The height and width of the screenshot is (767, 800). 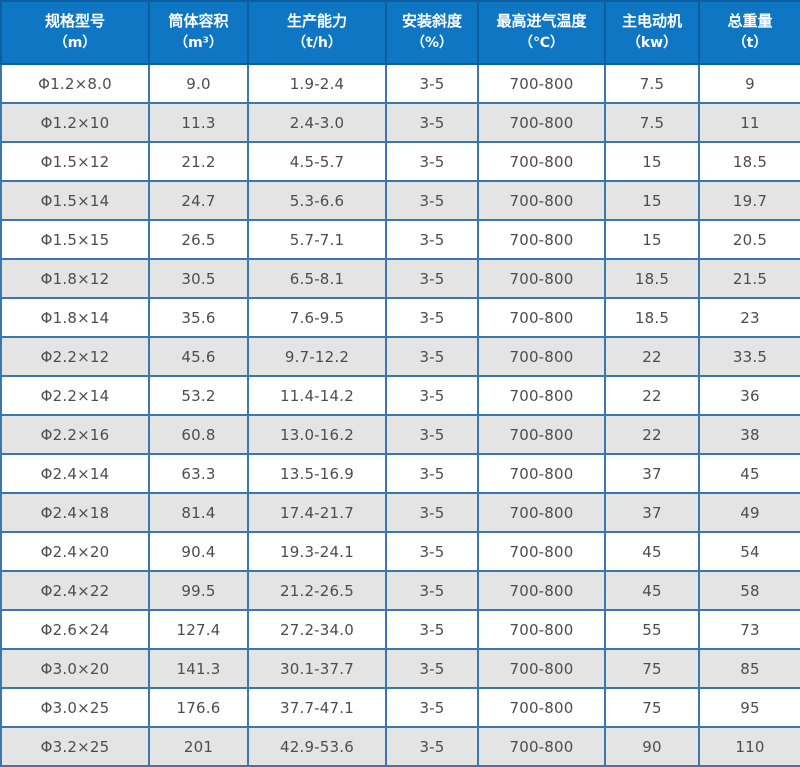 What do you see at coordinates (749, 669) in the screenshot?
I see `table-cell: 85` at bounding box center [749, 669].